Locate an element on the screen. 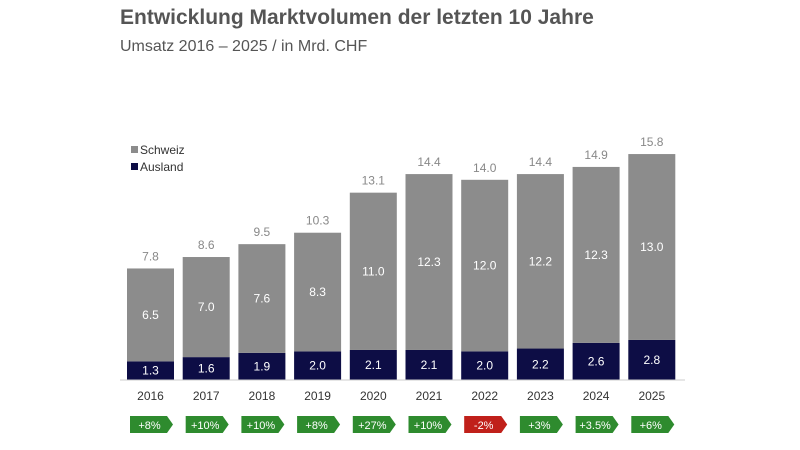  bar-schweiz-2022 is located at coordinates (485, 265).